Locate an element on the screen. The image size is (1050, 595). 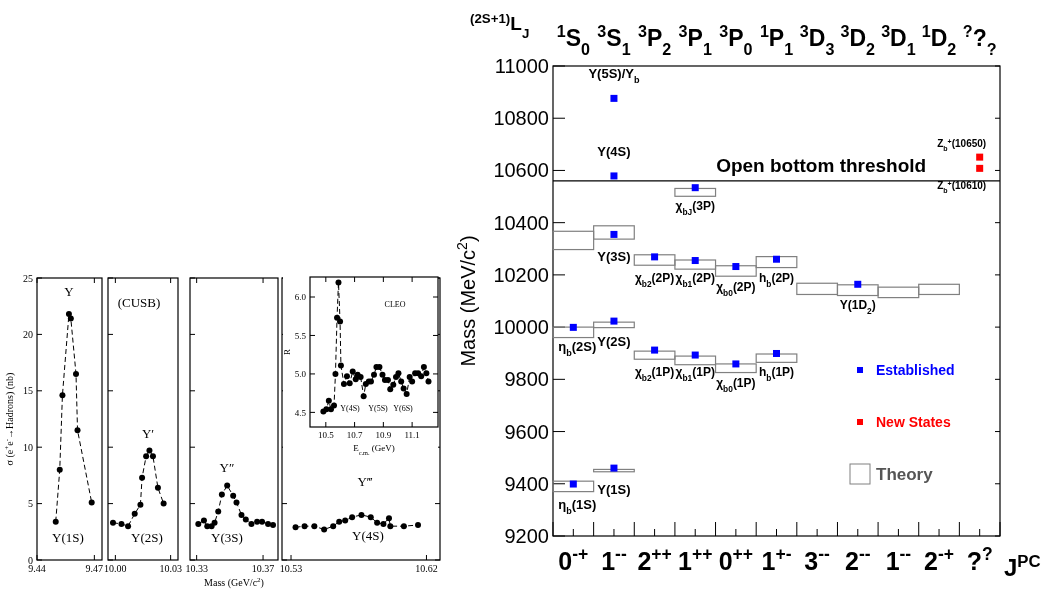
x-tick-label: 2$^{-+}$ is located at coordinates (939, 559).